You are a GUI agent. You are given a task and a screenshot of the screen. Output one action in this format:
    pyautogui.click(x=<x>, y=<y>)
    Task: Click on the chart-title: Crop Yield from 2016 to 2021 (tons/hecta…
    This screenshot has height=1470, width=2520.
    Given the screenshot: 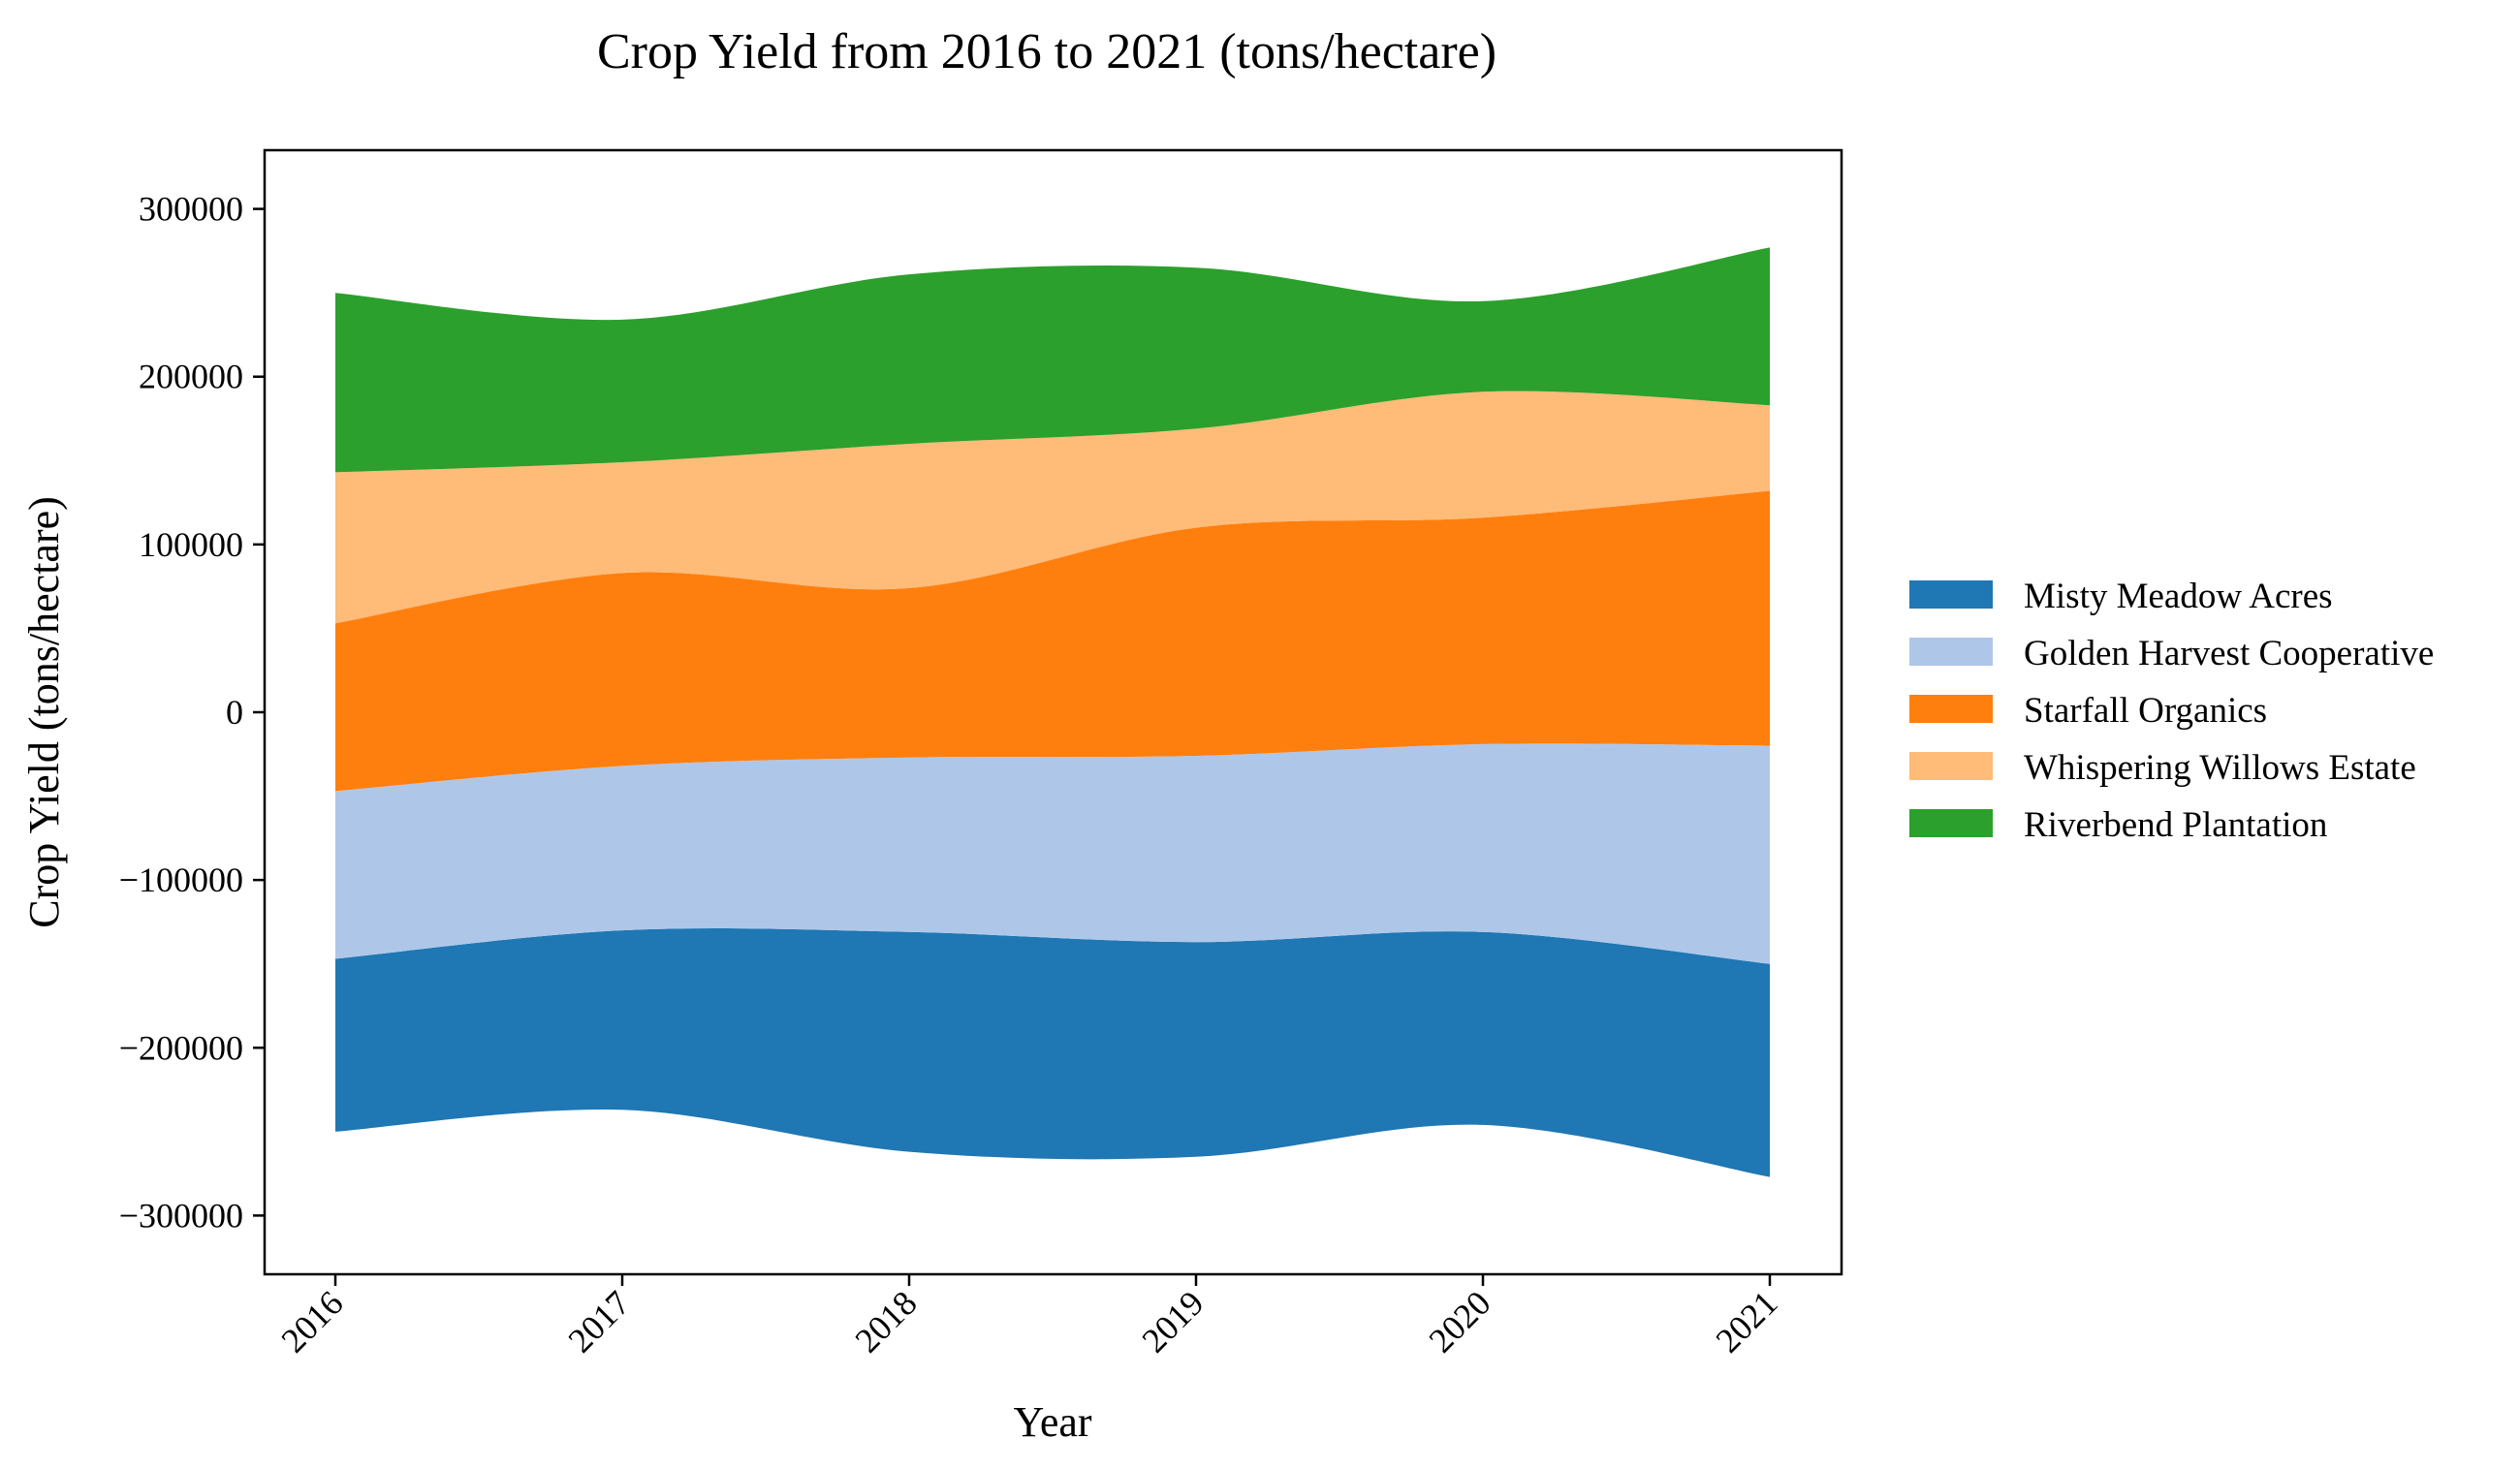 What is the action you would take?
    pyautogui.click(x=1047, y=51)
    